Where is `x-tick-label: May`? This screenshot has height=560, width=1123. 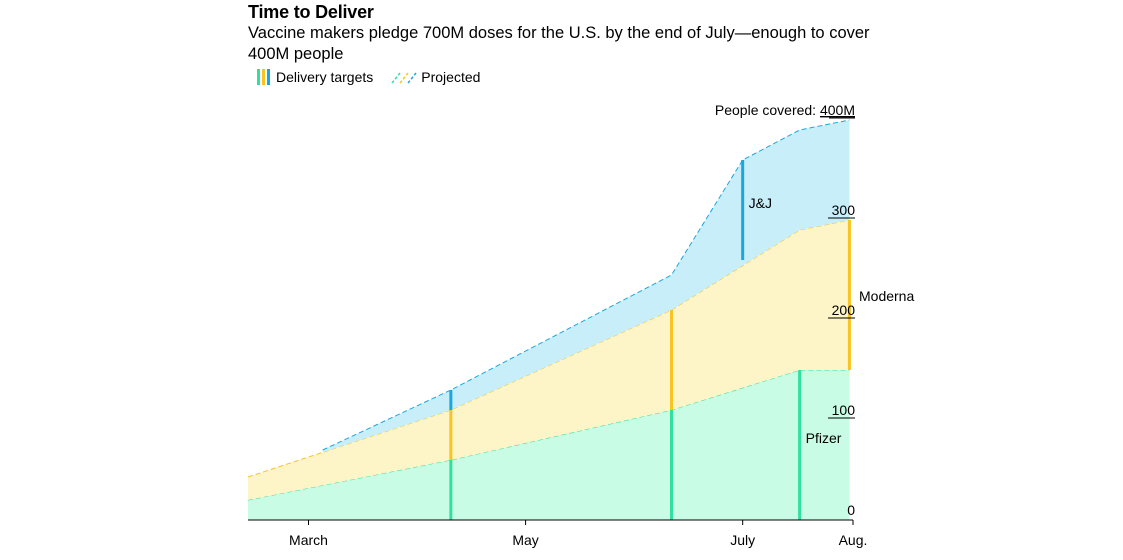 x-tick-label: May is located at coordinates (525, 540).